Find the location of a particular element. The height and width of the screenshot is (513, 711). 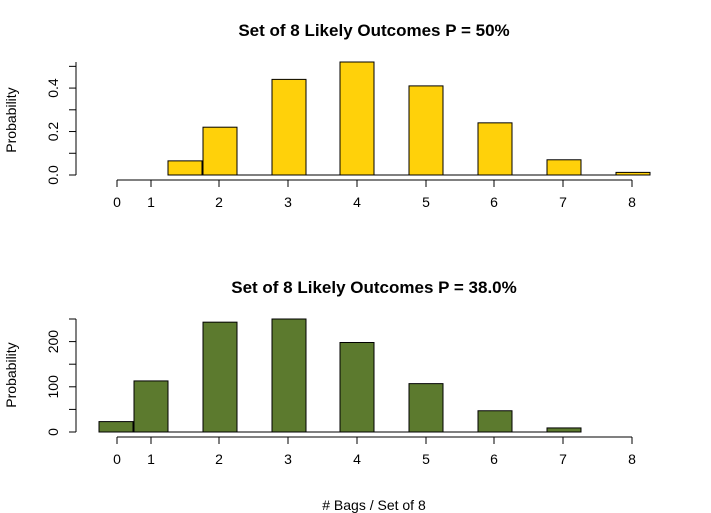

y-tick-label: 0.0 is located at coordinates (53, 175).